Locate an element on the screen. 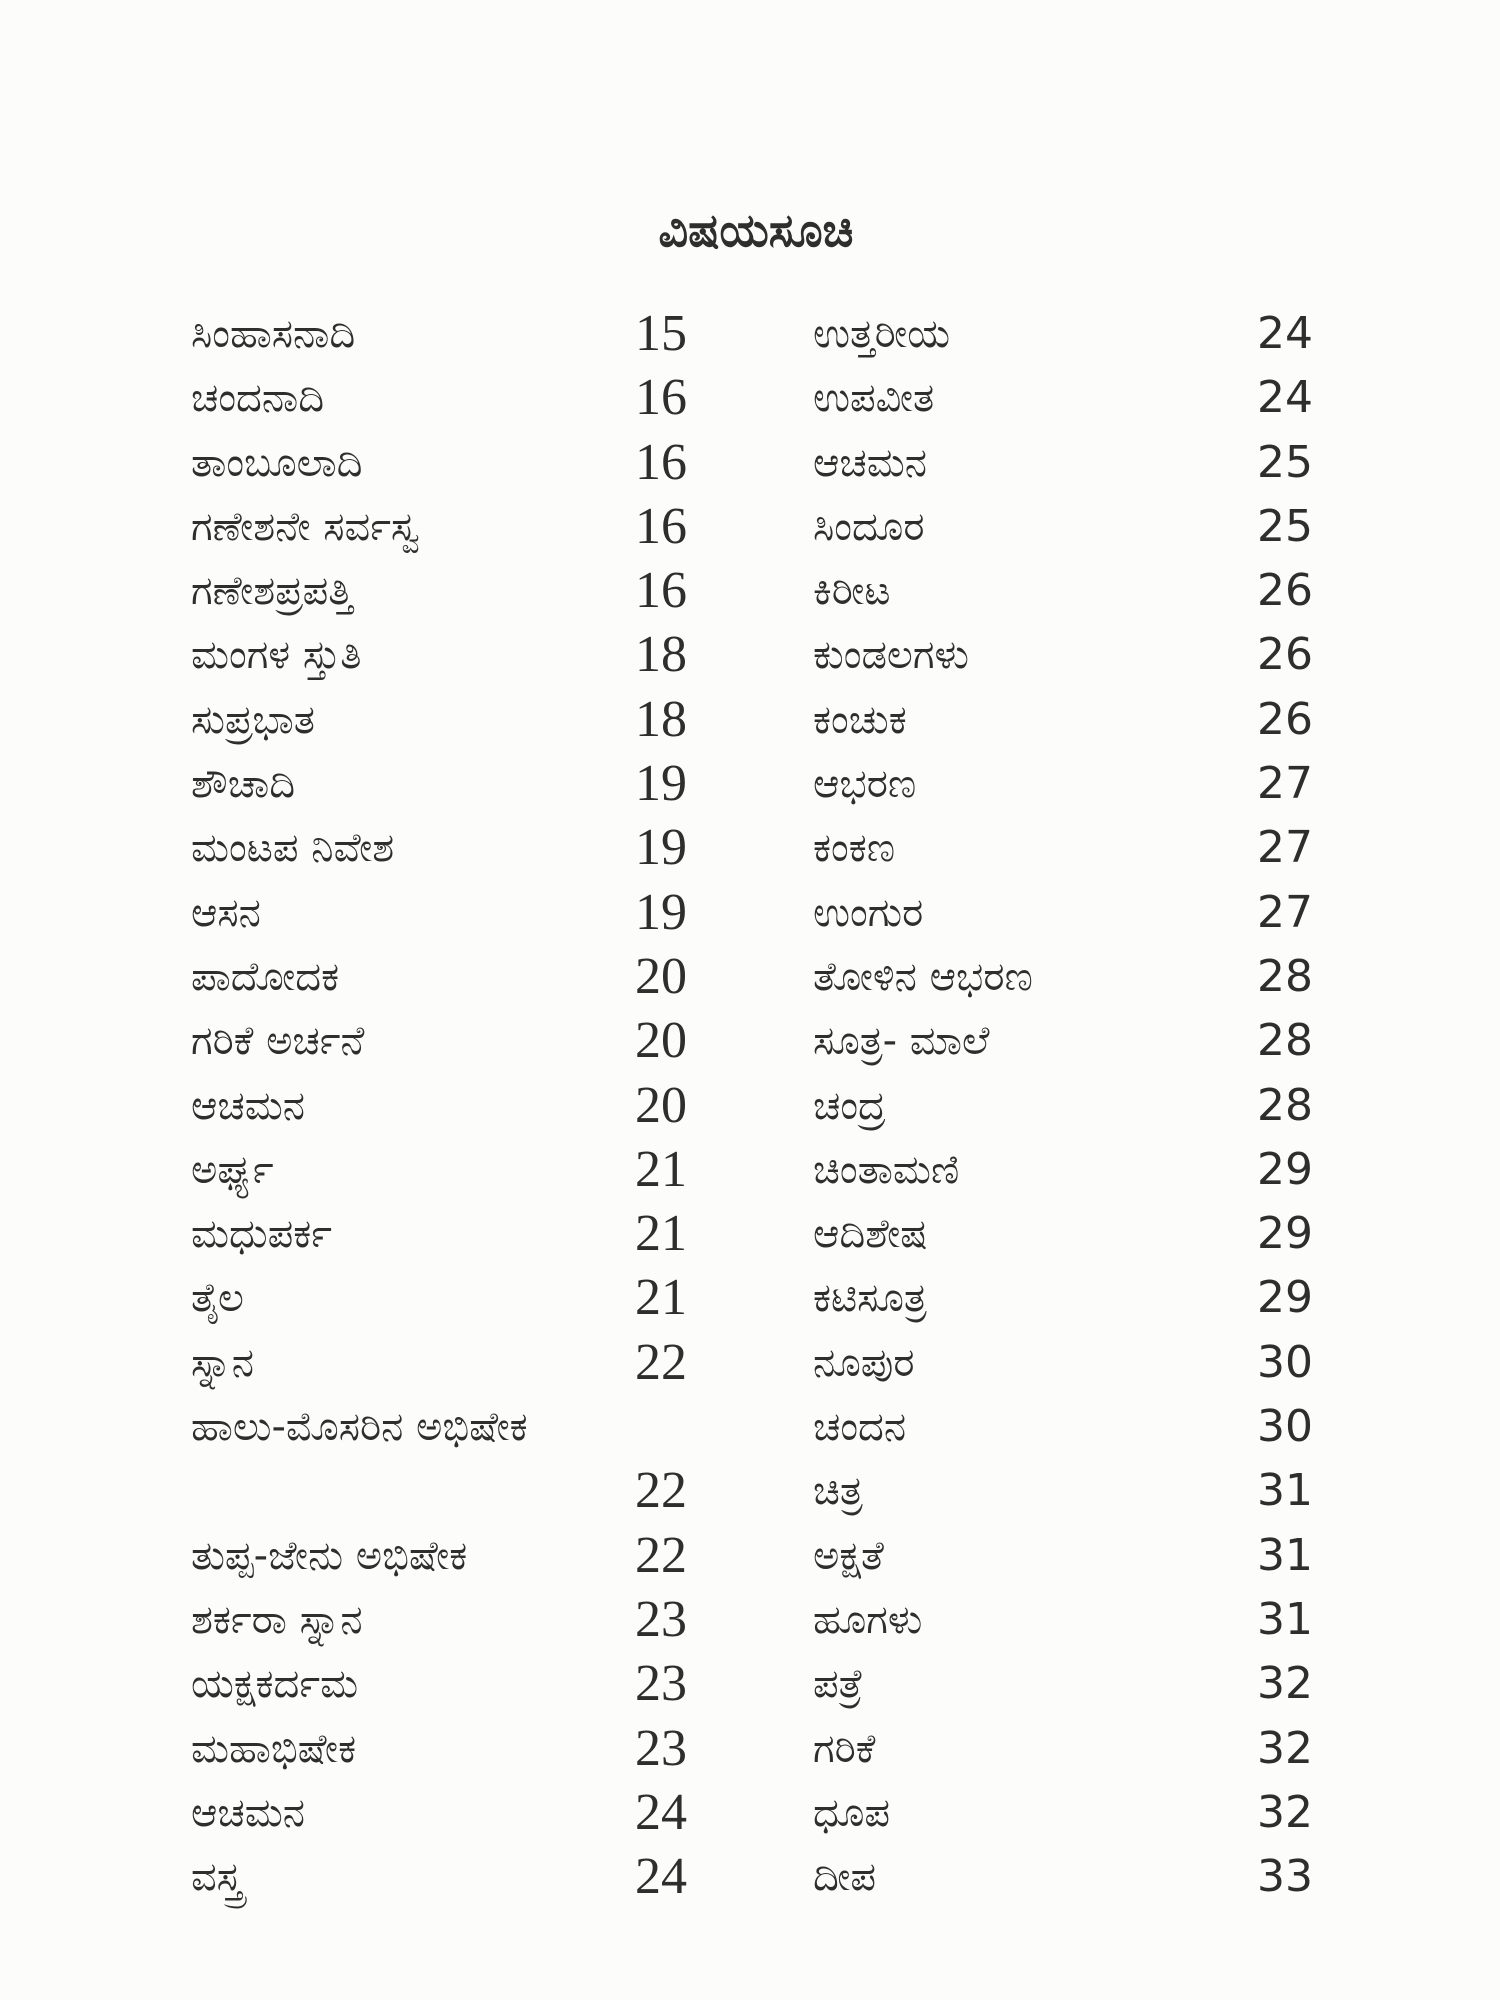  toc-entry-title: ಗಣೇಶನೇ ಸರ್ವಸ್ವ is located at coordinates (305, 526).